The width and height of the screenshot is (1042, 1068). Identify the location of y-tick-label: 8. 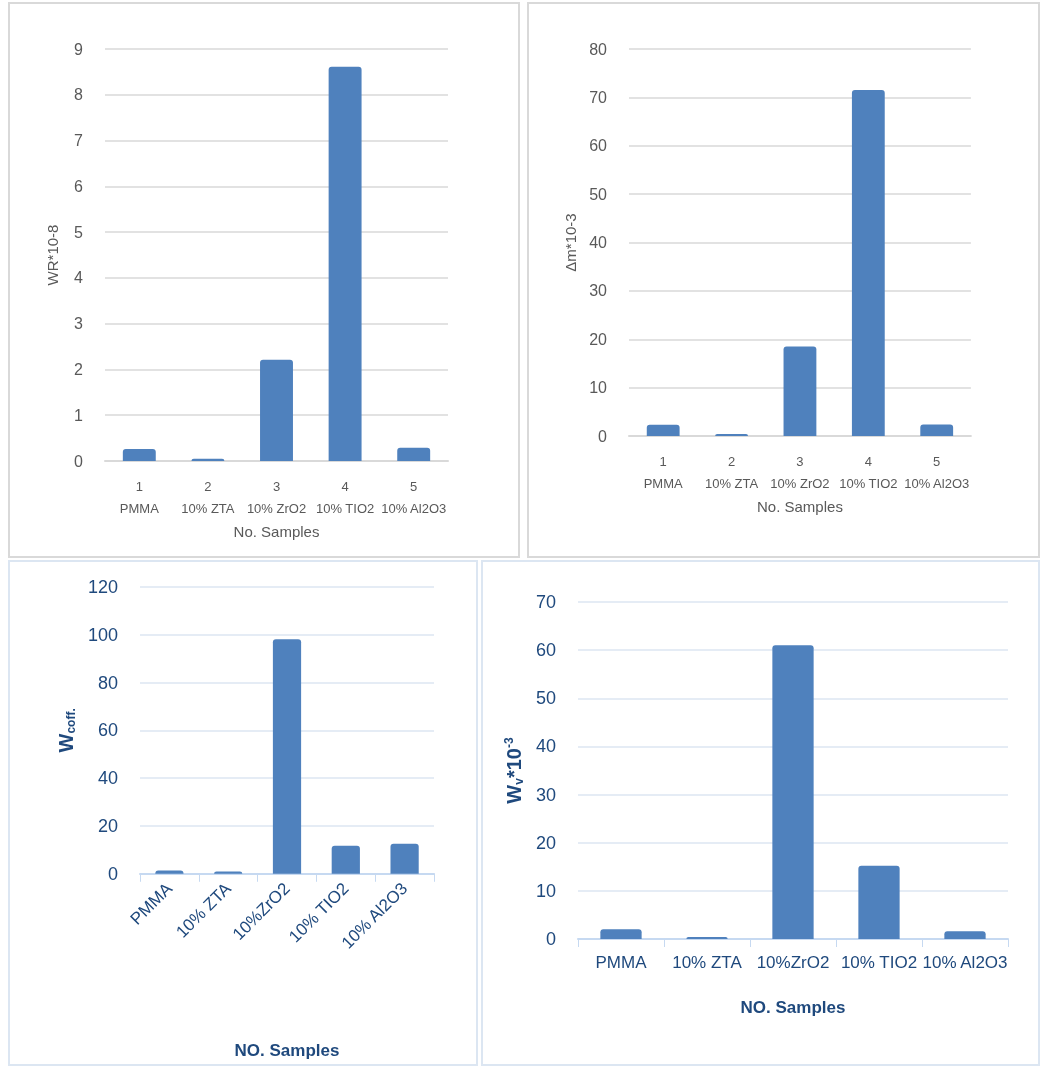
(79, 95).